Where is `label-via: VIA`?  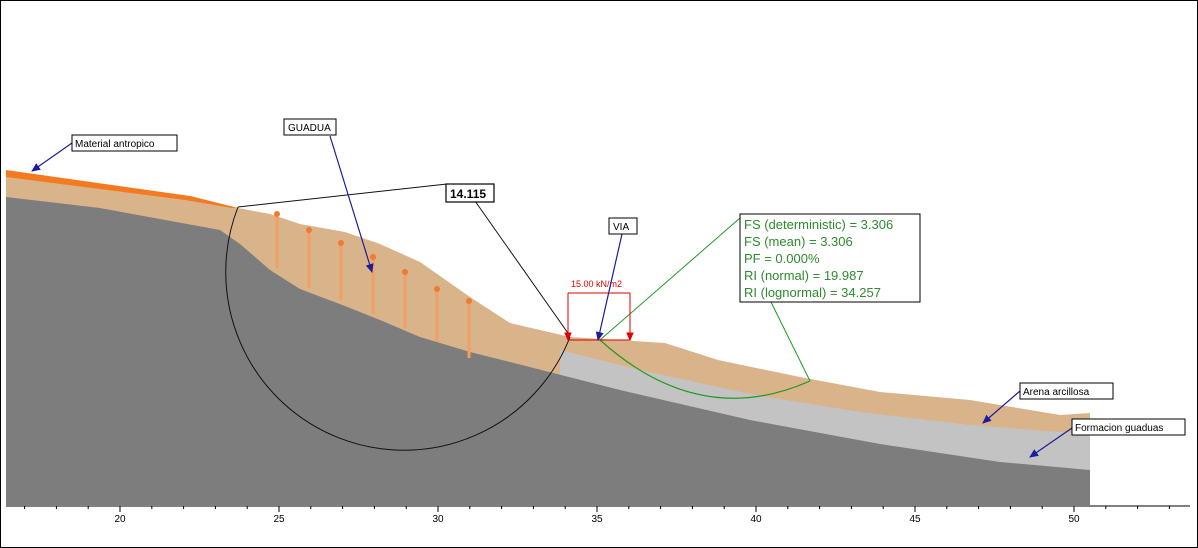 label-via: VIA is located at coordinates (623, 226).